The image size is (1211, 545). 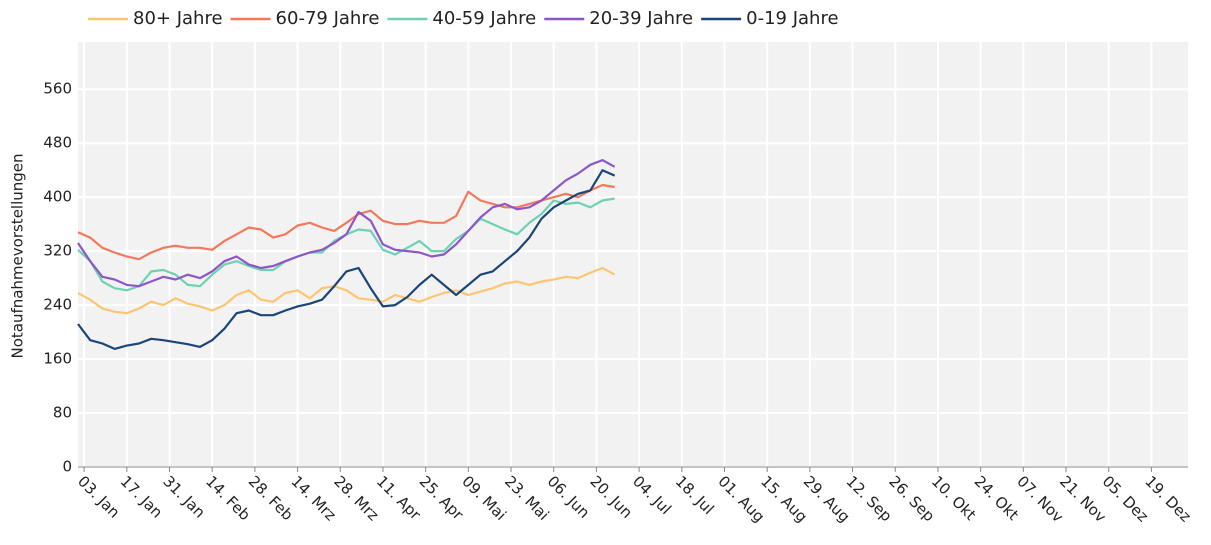 I want to click on x-tick-label: 29. Aug, so click(x=827, y=499).